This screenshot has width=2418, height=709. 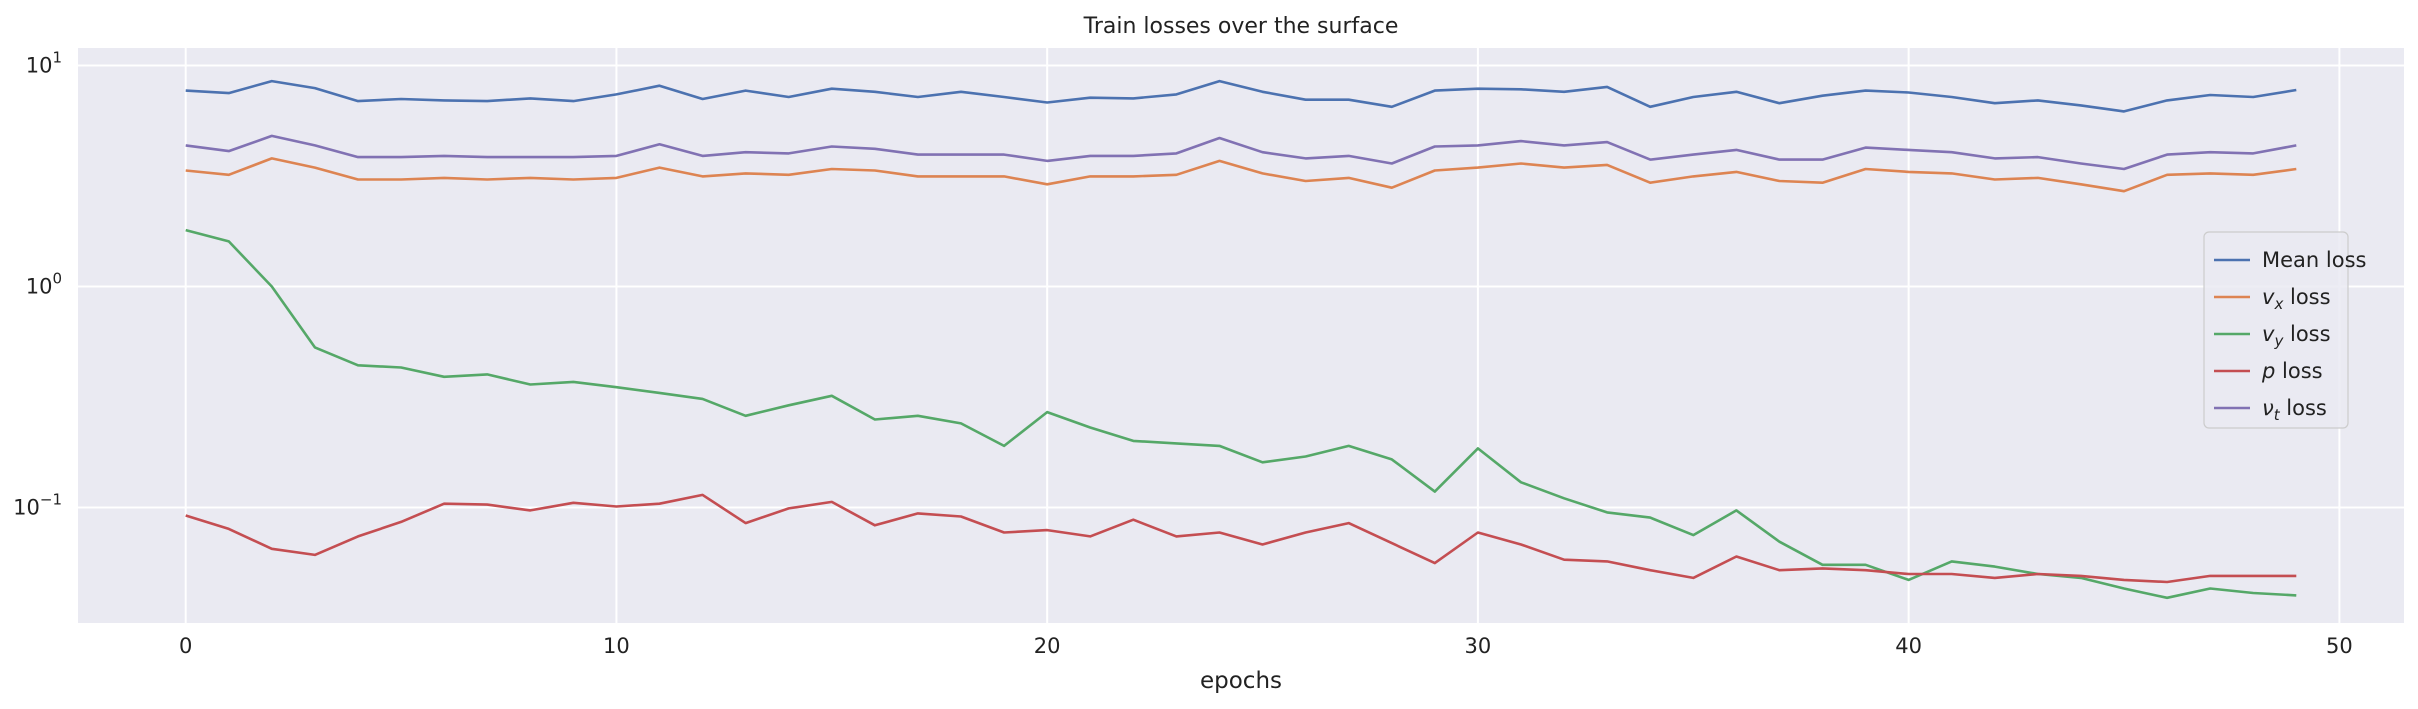 I want to click on chart-title: Train losses over the surface, so click(x=1241, y=26).